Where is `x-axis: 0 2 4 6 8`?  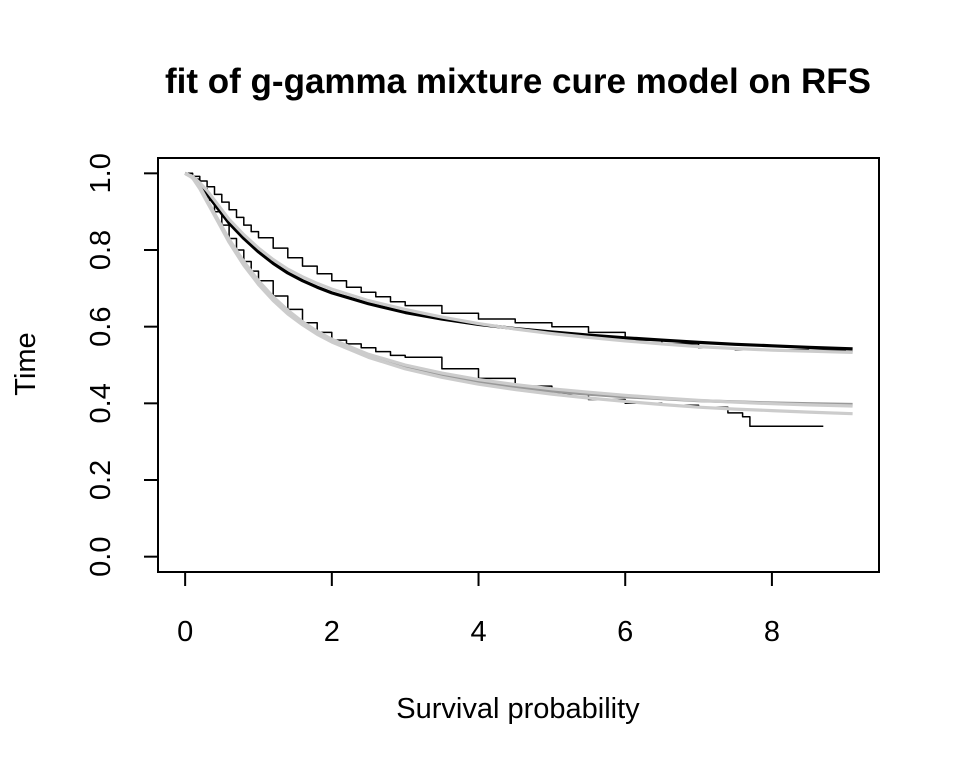 x-axis: 0 2 4 6 8 is located at coordinates (478, 609).